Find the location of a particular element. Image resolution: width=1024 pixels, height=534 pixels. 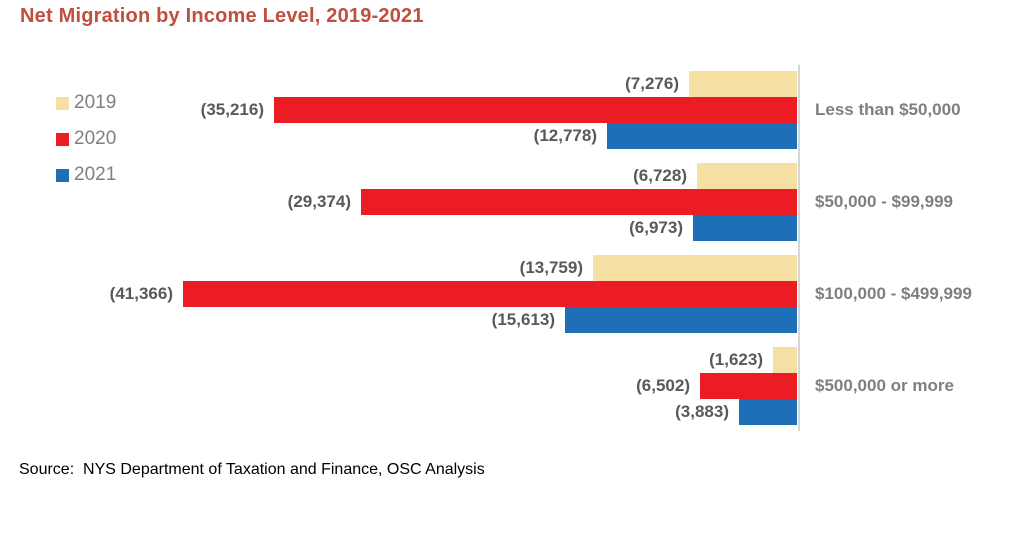

legend-label-2019: 2019 is located at coordinates (95, 102).